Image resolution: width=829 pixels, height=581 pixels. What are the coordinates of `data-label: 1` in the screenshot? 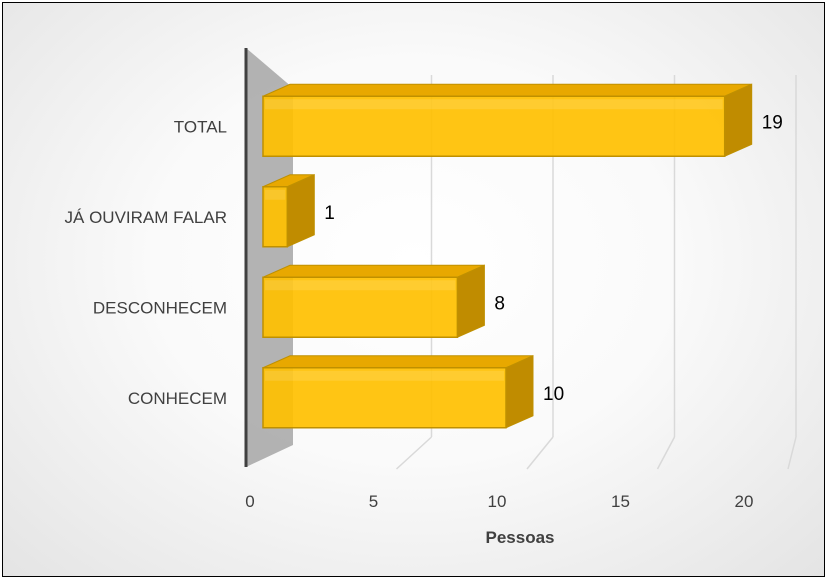 It's located at (329, 213).